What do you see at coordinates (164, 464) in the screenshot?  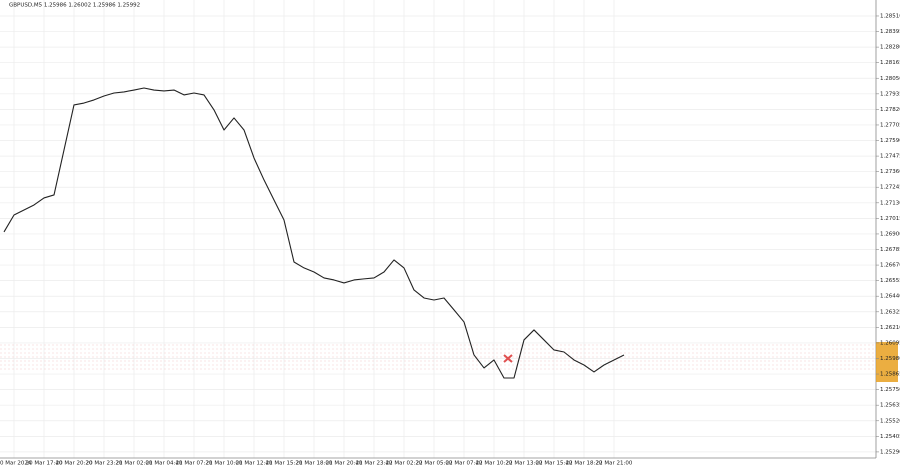 I see `x-tick-label: 21 Mar 04:40` at bounding box center [164, 464].